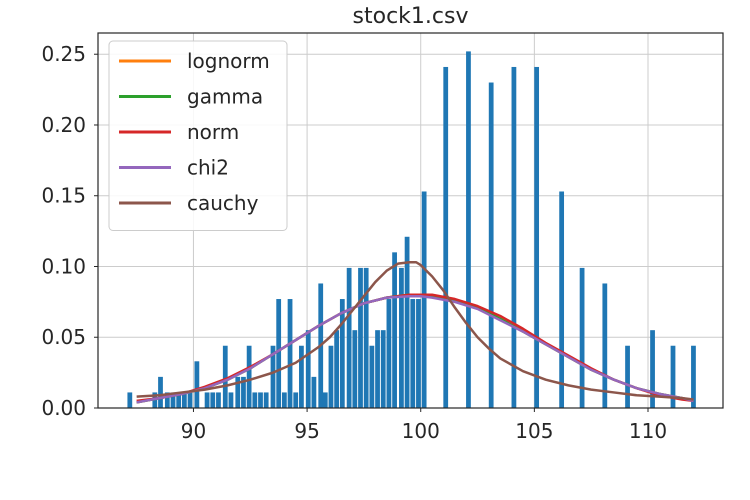 The height and width of the screenshot is (500, 750). I want to click on x-tick-label: 110, so click(648, 431).